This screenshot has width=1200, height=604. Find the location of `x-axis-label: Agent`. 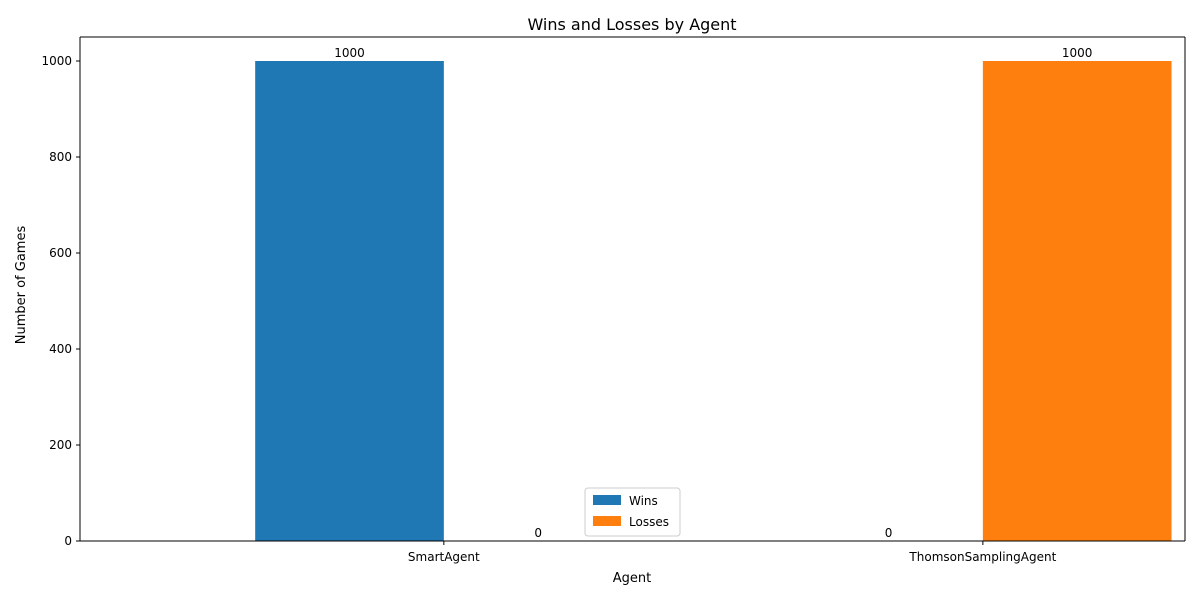

x-axis-label: Agent is located at coordinates (632, 578).